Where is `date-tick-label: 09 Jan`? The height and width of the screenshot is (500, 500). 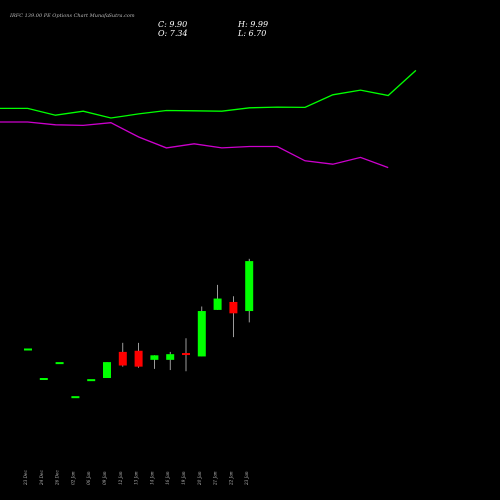
date-tick-label: 09 Jan is located at coordinates (104, 478).